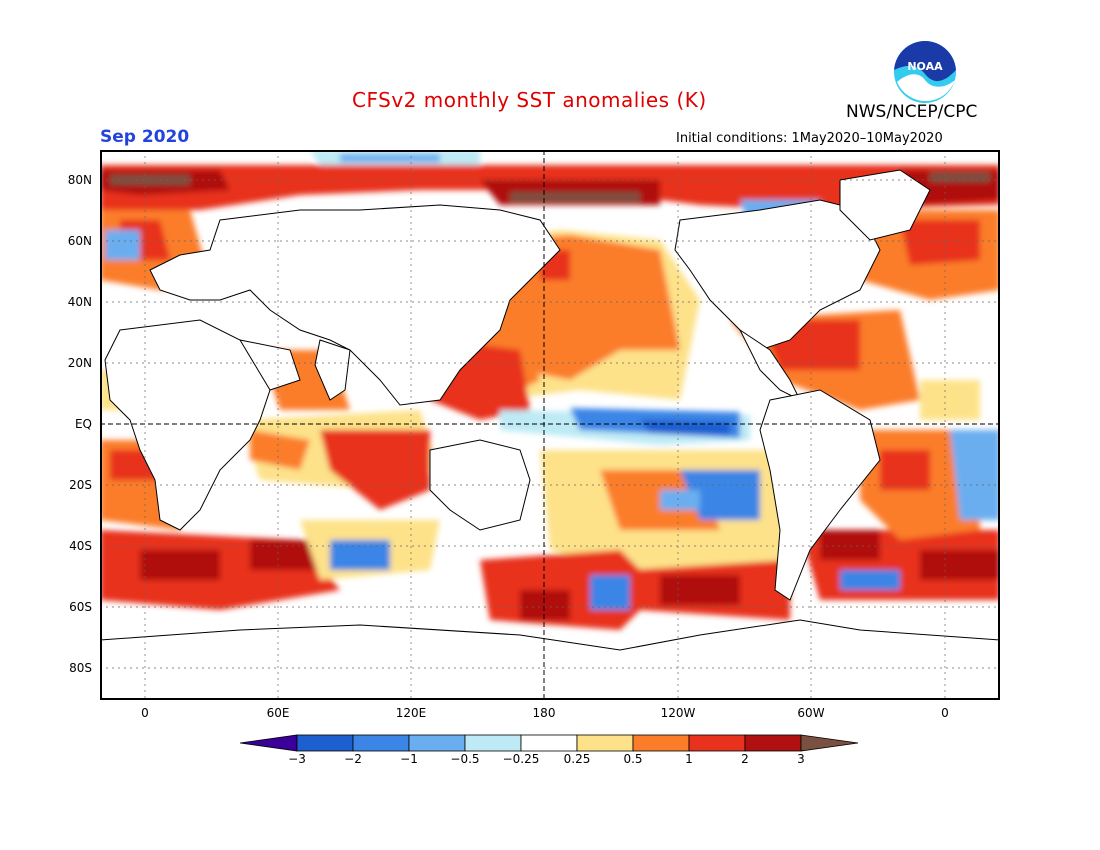  What do you see at coordinates (79, 241) in the screenshot?
I see `lat-label-60n: 60N` at bounding box center [79, 241].